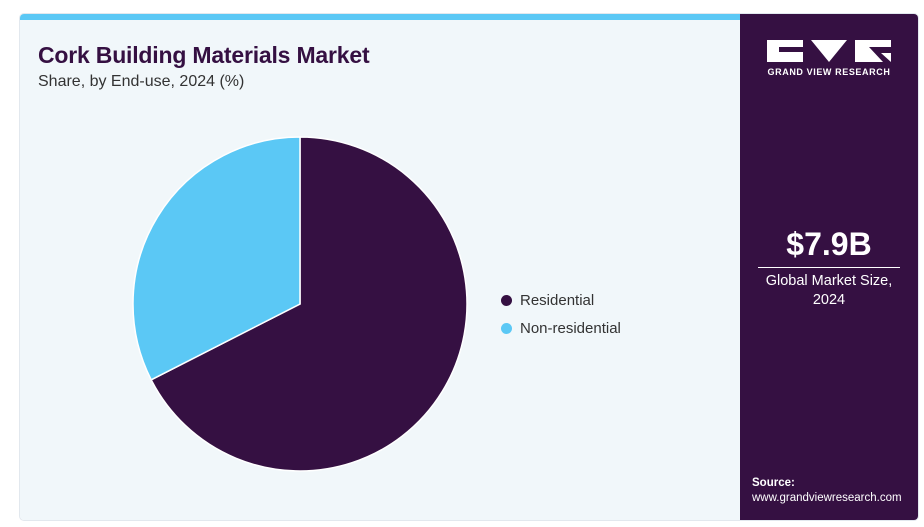  Describe the element at coordinates (141, 81) in the screenshot. I see `chart-subtitle: Share, by End-use, 2024 (%)` at that location.